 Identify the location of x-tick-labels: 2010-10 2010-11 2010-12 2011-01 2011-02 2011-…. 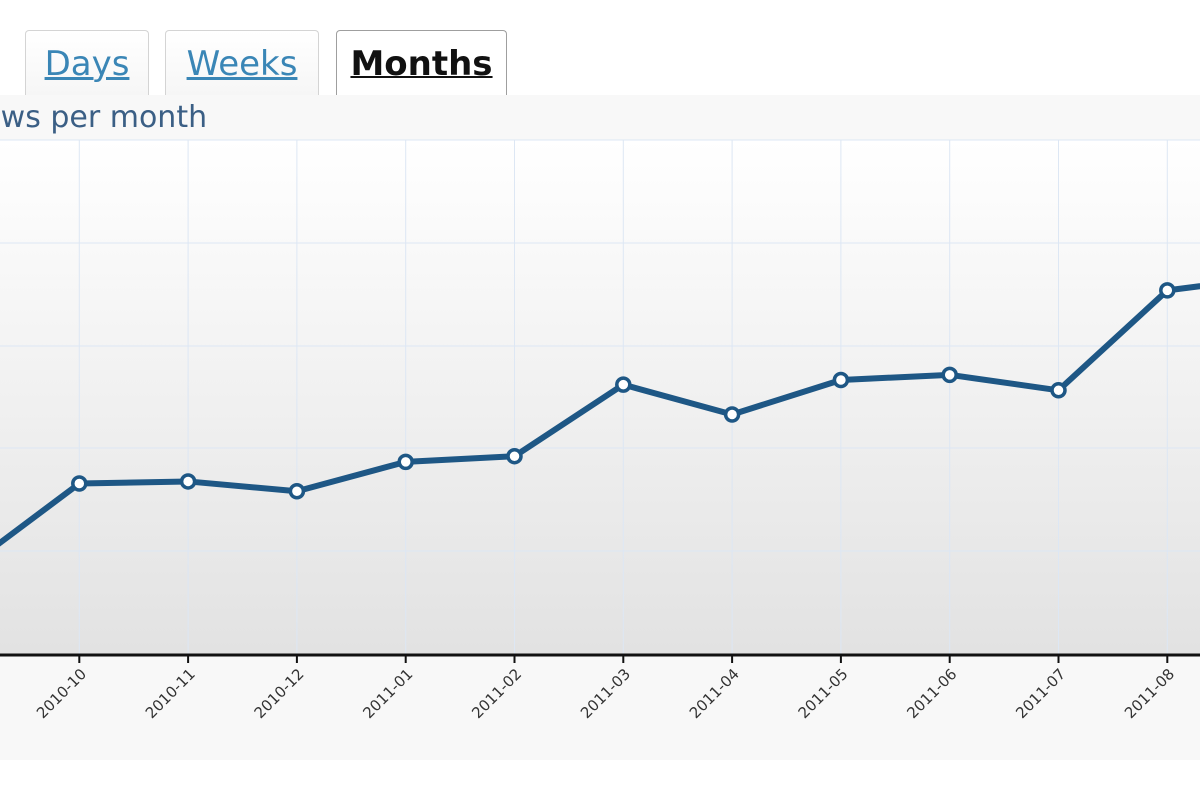
(605, 693).